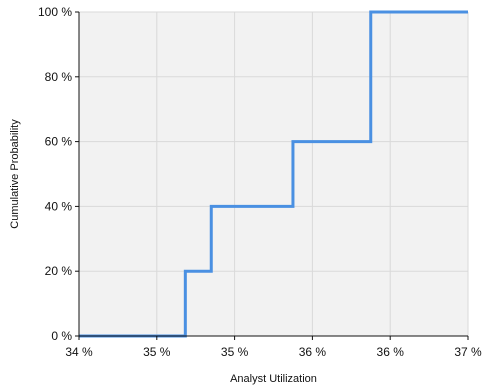 The width and height of the screenshot is (484, 390). I want to click on y-tick-label: 20 %, so click(59, 271).